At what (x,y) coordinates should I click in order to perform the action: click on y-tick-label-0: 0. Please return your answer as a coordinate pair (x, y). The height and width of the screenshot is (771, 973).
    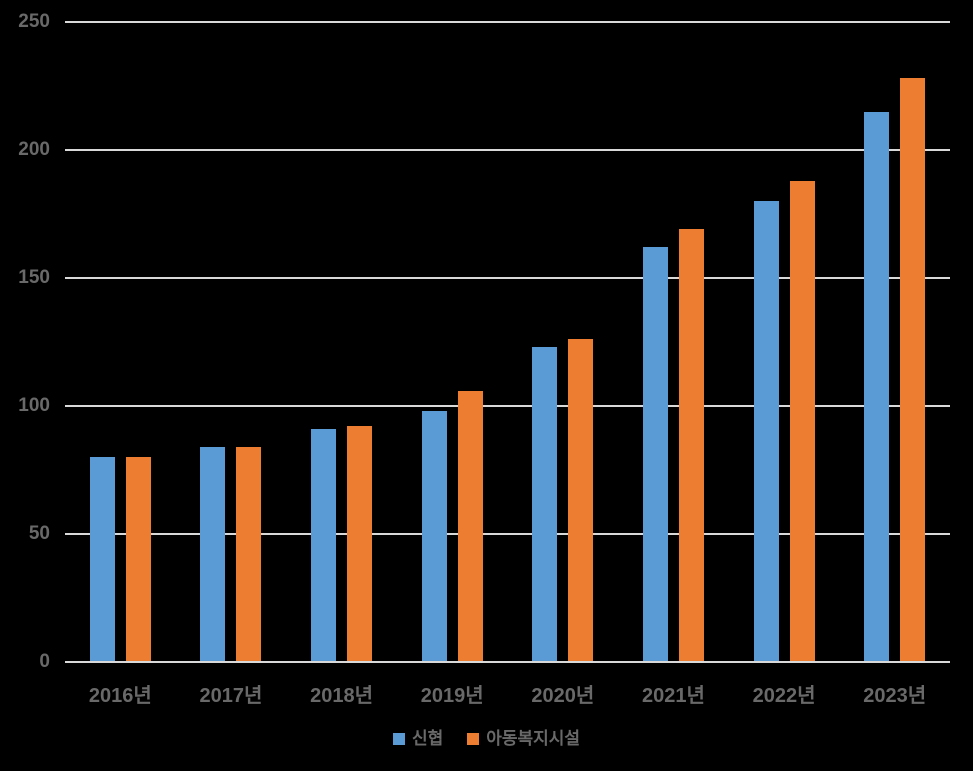
    Looking at the image, I should click on (44, 661).